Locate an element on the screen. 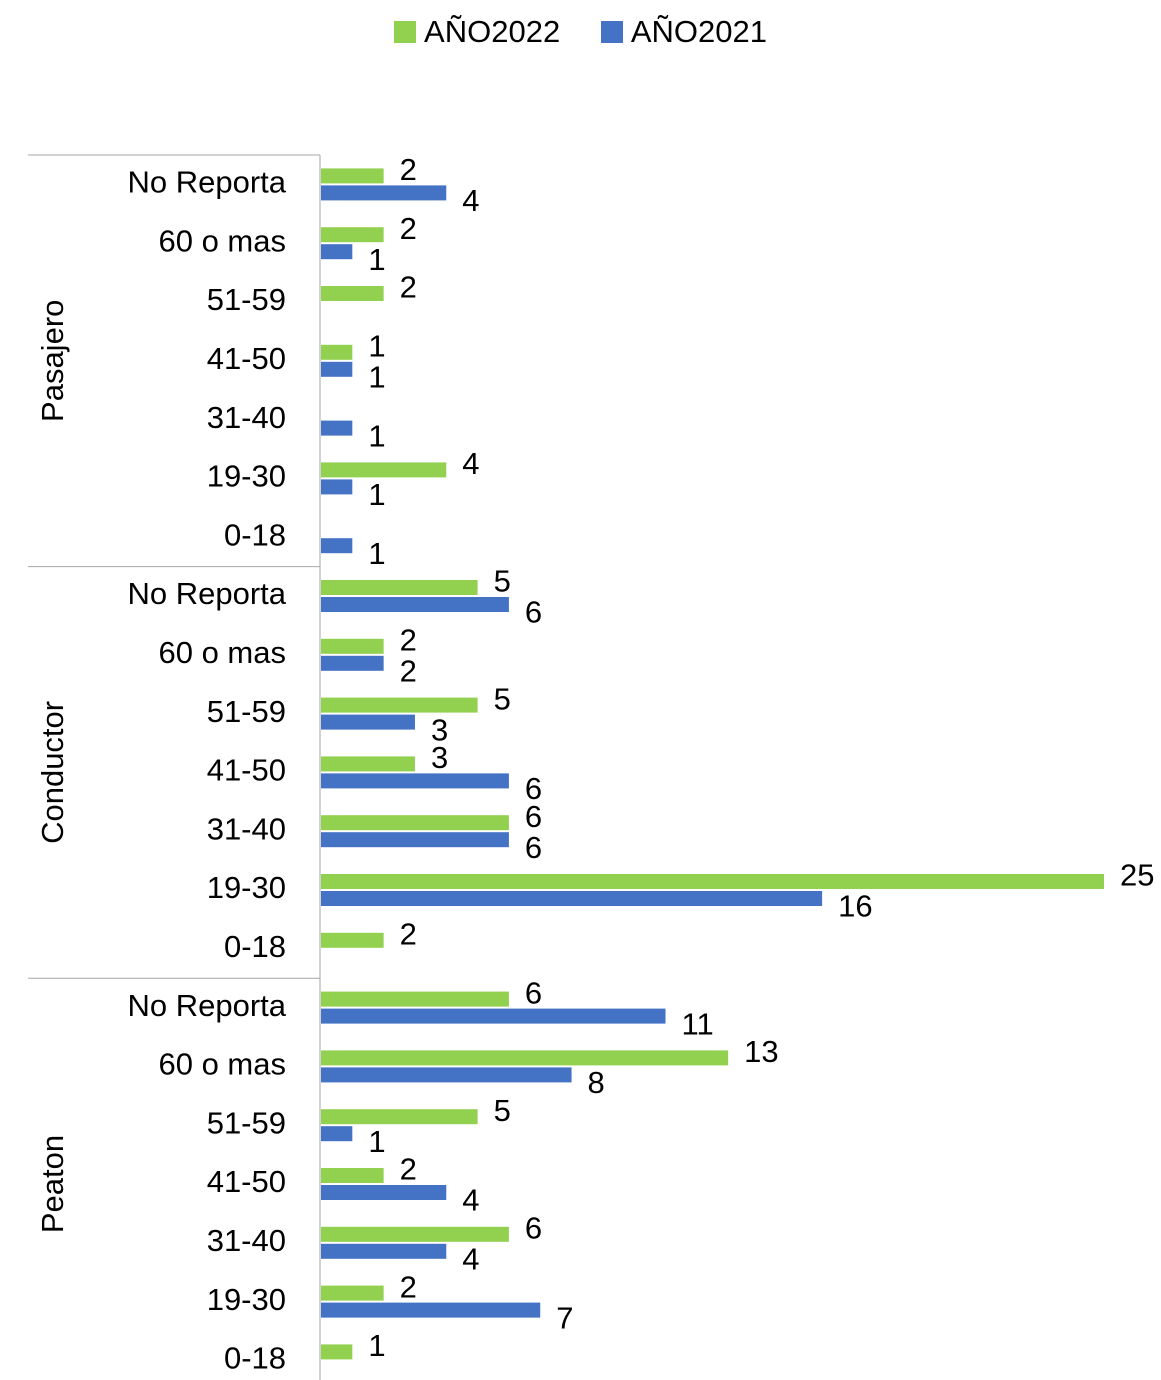  group-label-conductor: Conductor is located at coordinates (52, 772).